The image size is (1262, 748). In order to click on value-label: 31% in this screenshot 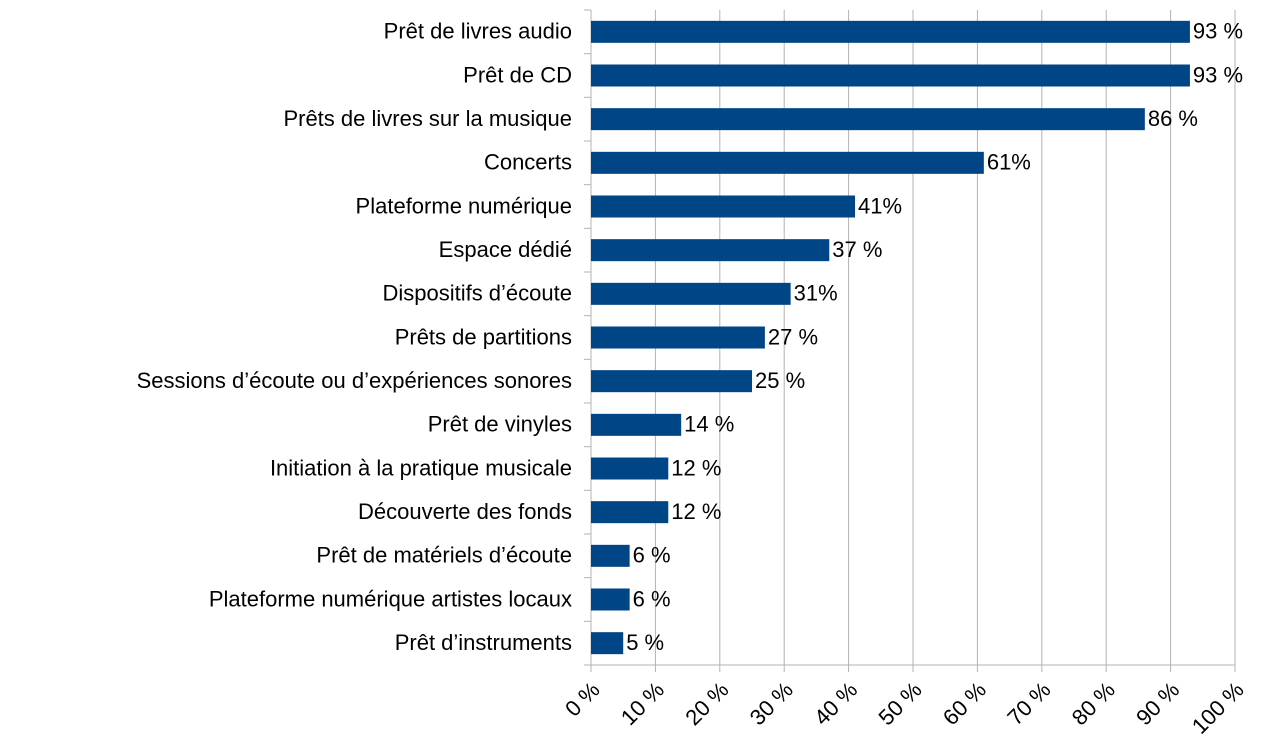, I will do `click(816, 293)`.